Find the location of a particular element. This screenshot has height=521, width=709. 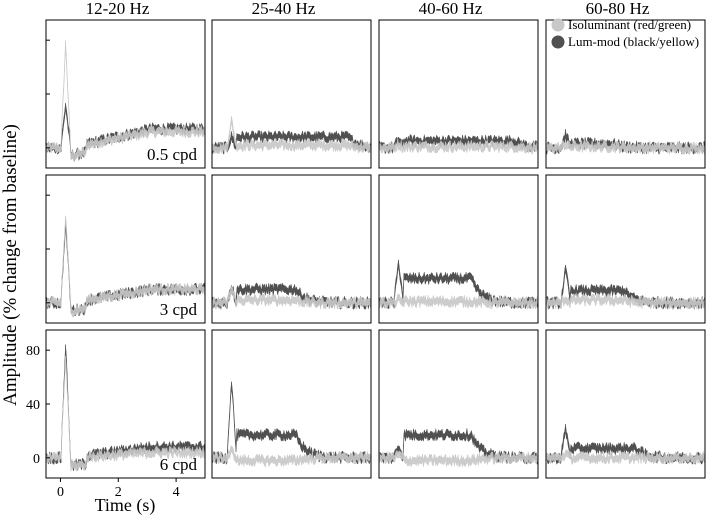

legend-label: Lum-mod (black/yellow) is located at coordinates (633, 41).